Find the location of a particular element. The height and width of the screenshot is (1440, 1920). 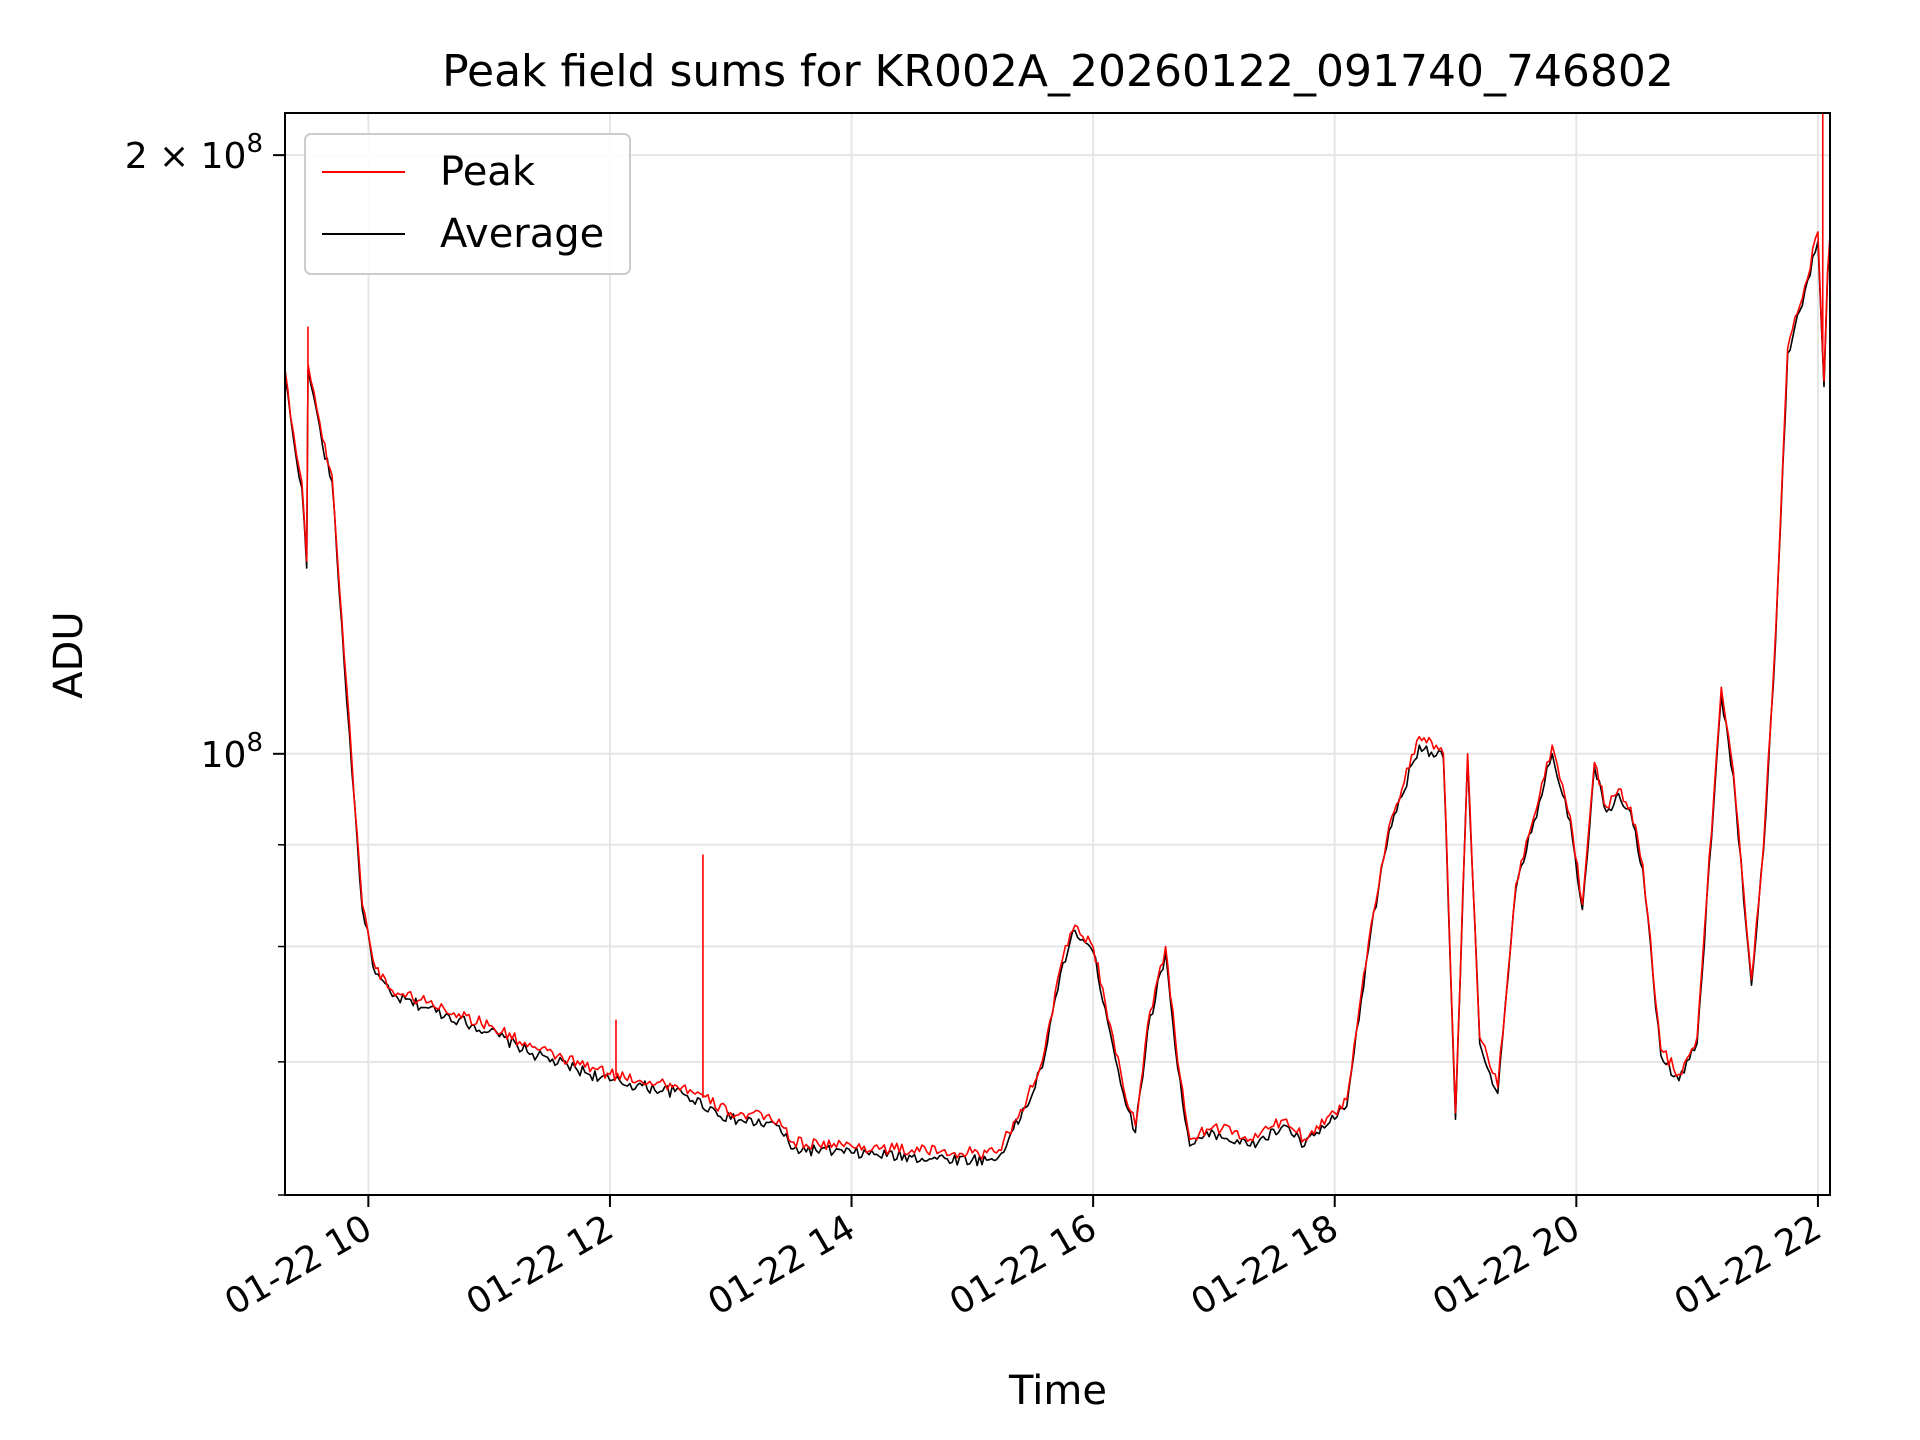

y-tick-label: 2 × 108 is located at coordinates (194, 153).